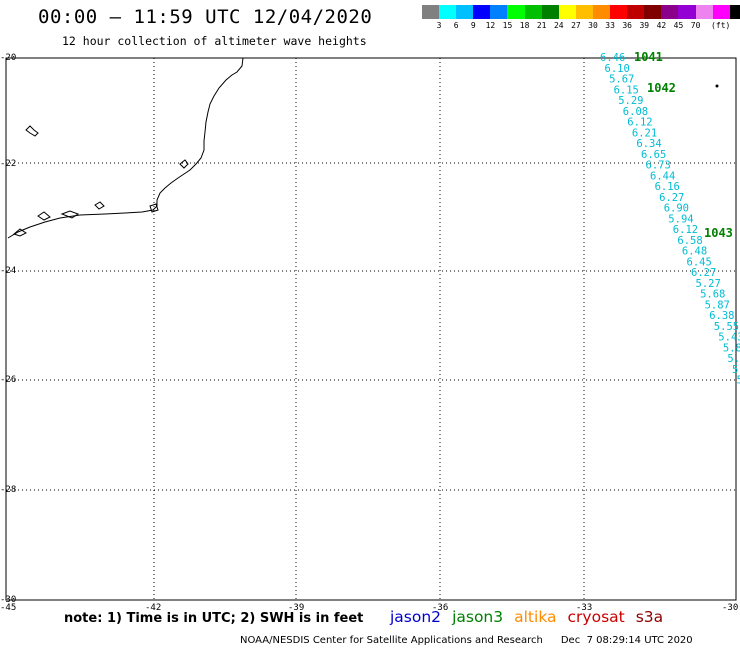  Describe the element at coordinates (626, 90) in the screenshot. I see `swh-value: 6.15` at that location.